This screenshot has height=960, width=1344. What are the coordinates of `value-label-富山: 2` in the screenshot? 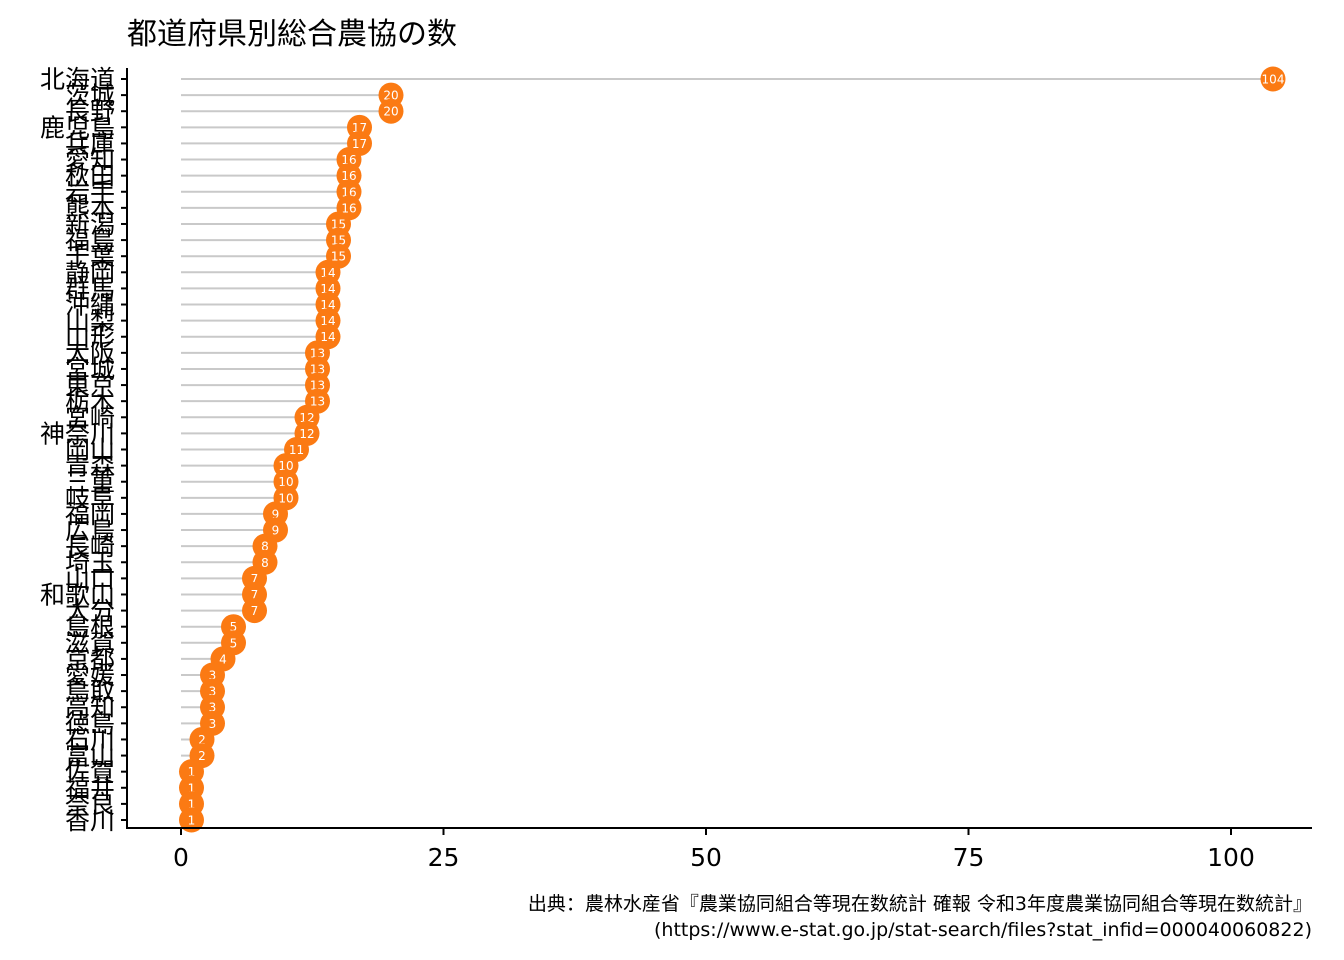 It's located at (202, 756).